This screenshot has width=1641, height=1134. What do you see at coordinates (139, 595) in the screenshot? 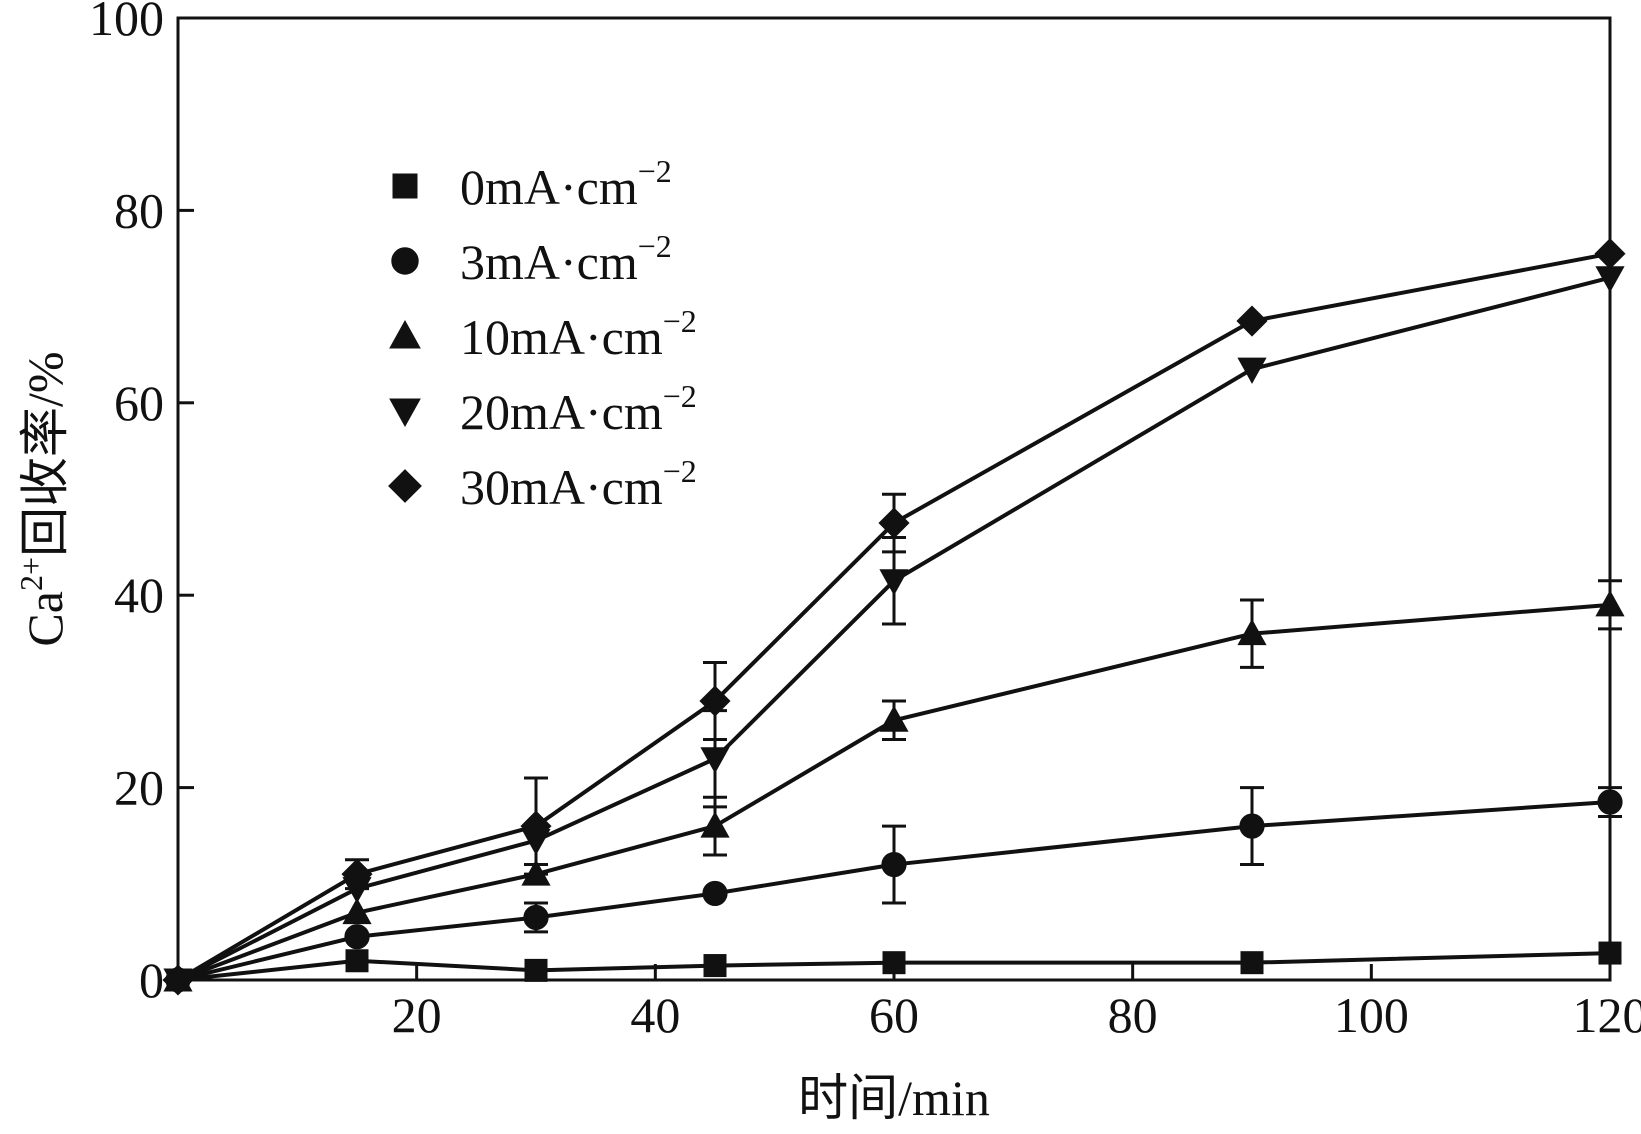
I see `y-tick-label: 40` at bounding box center [139, 595].